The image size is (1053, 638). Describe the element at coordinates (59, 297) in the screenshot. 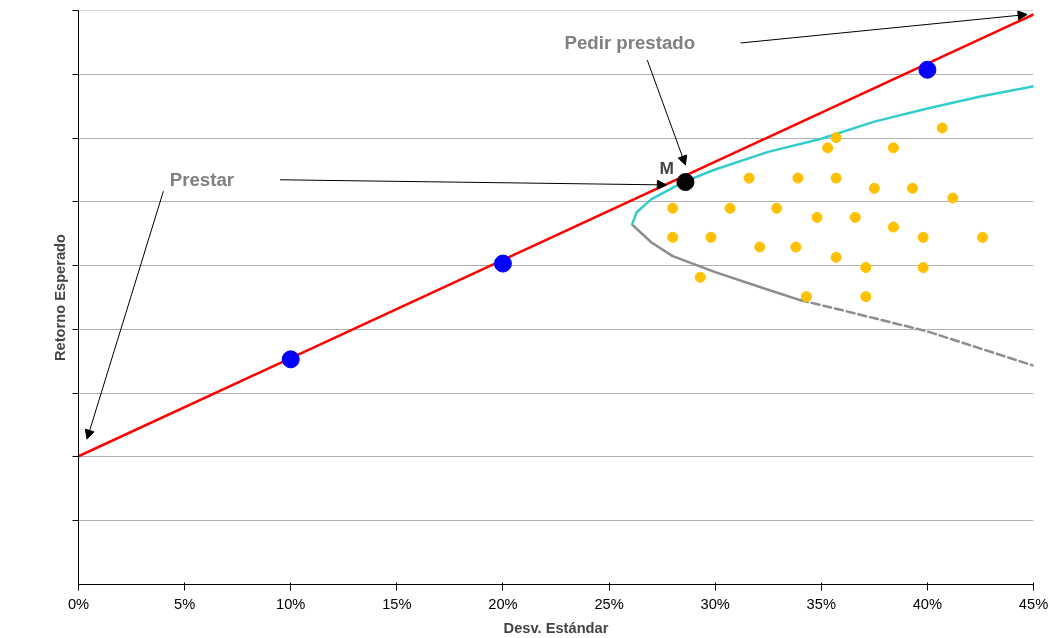

I see `y-axis-title: Retorno Esperado` at that location.